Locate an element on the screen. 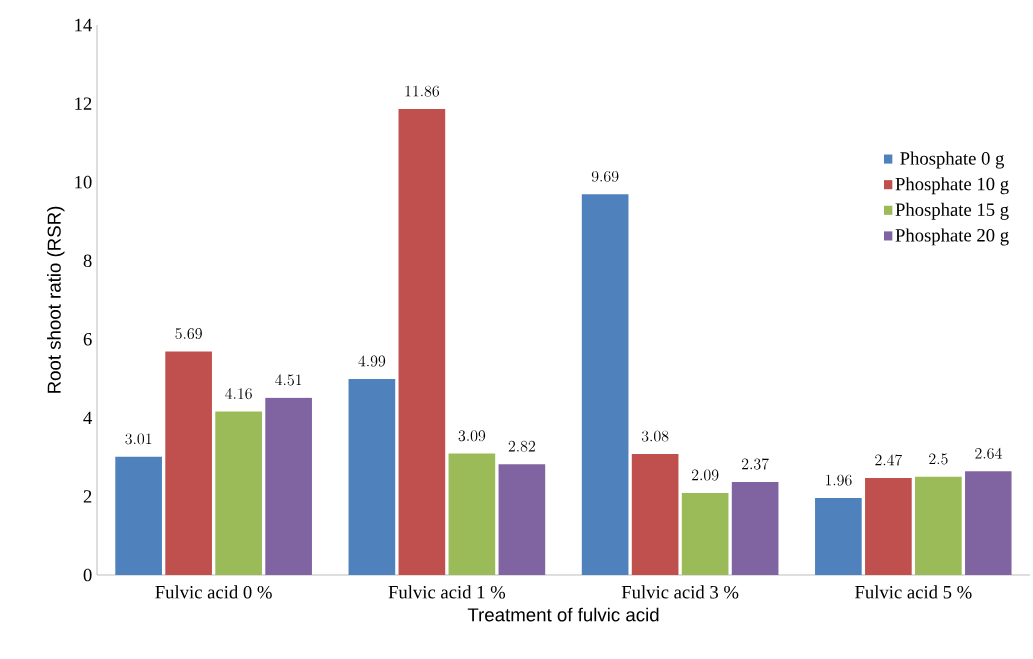 This screenshot has height=659, width=1033. data-label: 9.69 is located at coordinates (605, 176).